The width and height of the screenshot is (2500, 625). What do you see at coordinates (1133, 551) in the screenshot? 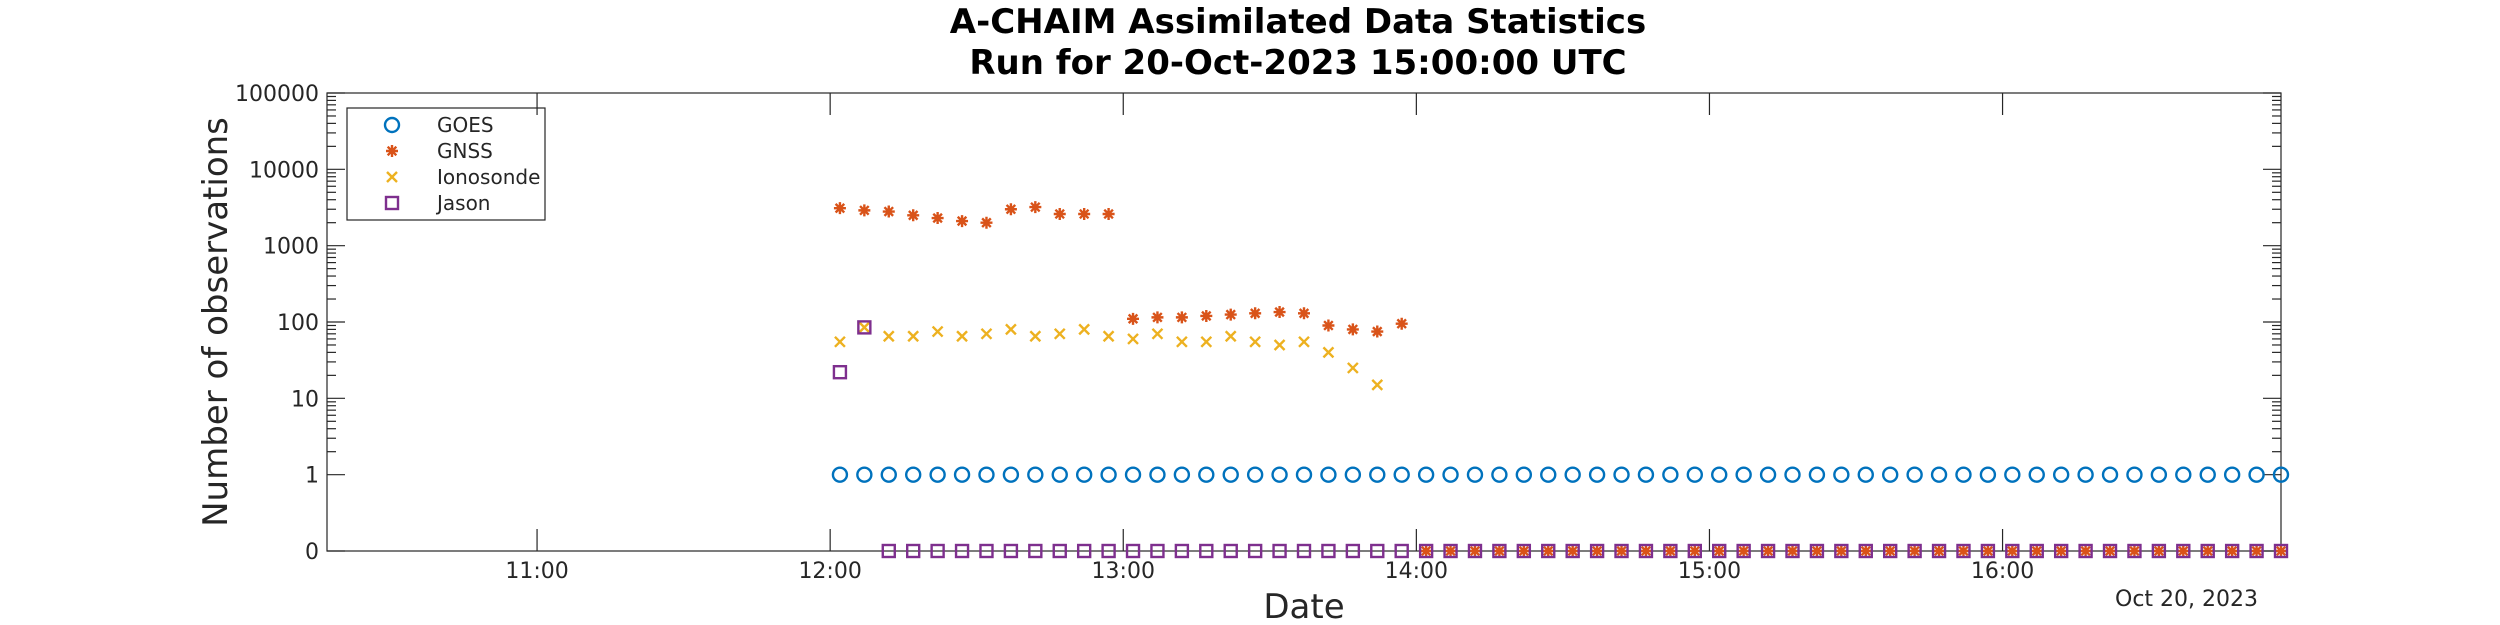
I see `point-jason-12-shape` at bounding box center [1133, 551].